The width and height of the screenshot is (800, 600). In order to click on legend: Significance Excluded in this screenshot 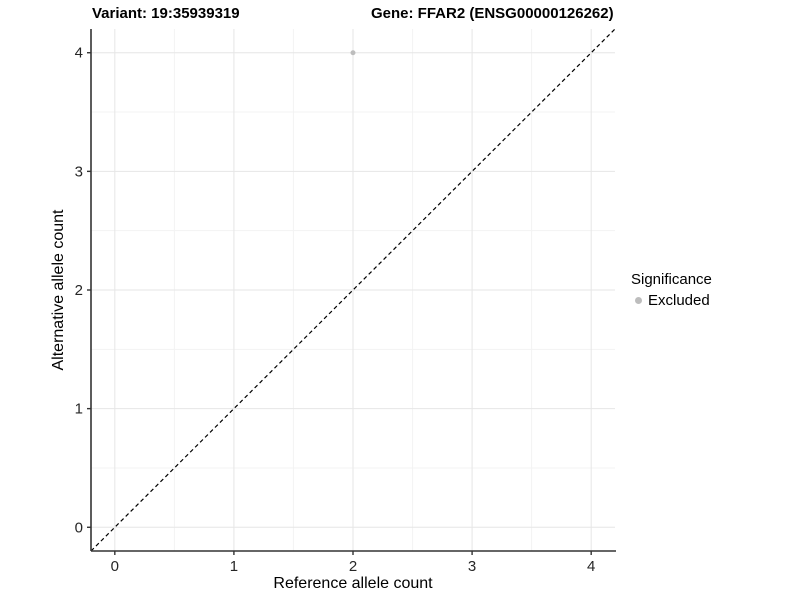, I will do `click(671, 290)`.